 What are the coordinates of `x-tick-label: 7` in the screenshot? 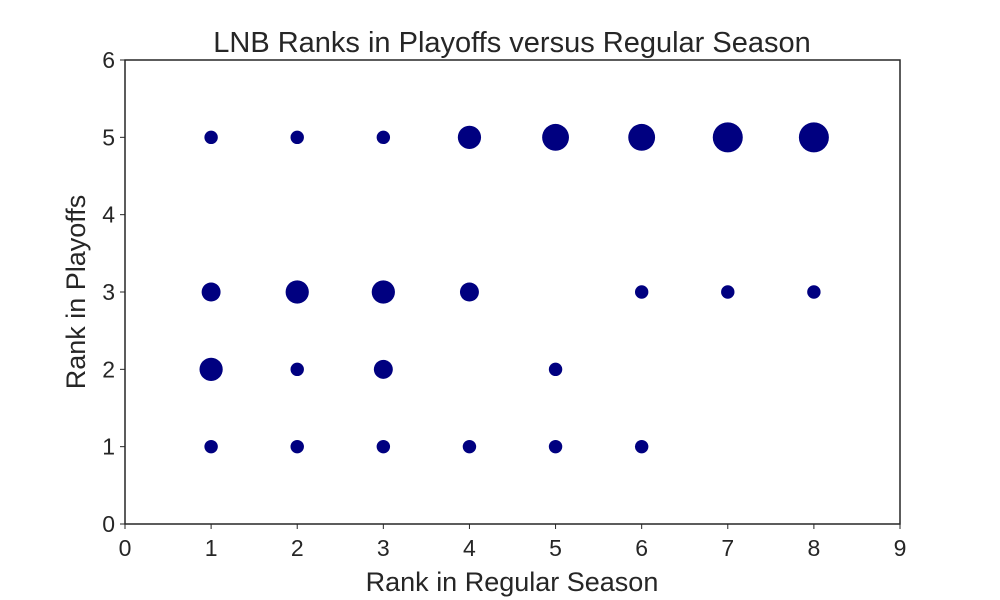 It's located at (727, 548).